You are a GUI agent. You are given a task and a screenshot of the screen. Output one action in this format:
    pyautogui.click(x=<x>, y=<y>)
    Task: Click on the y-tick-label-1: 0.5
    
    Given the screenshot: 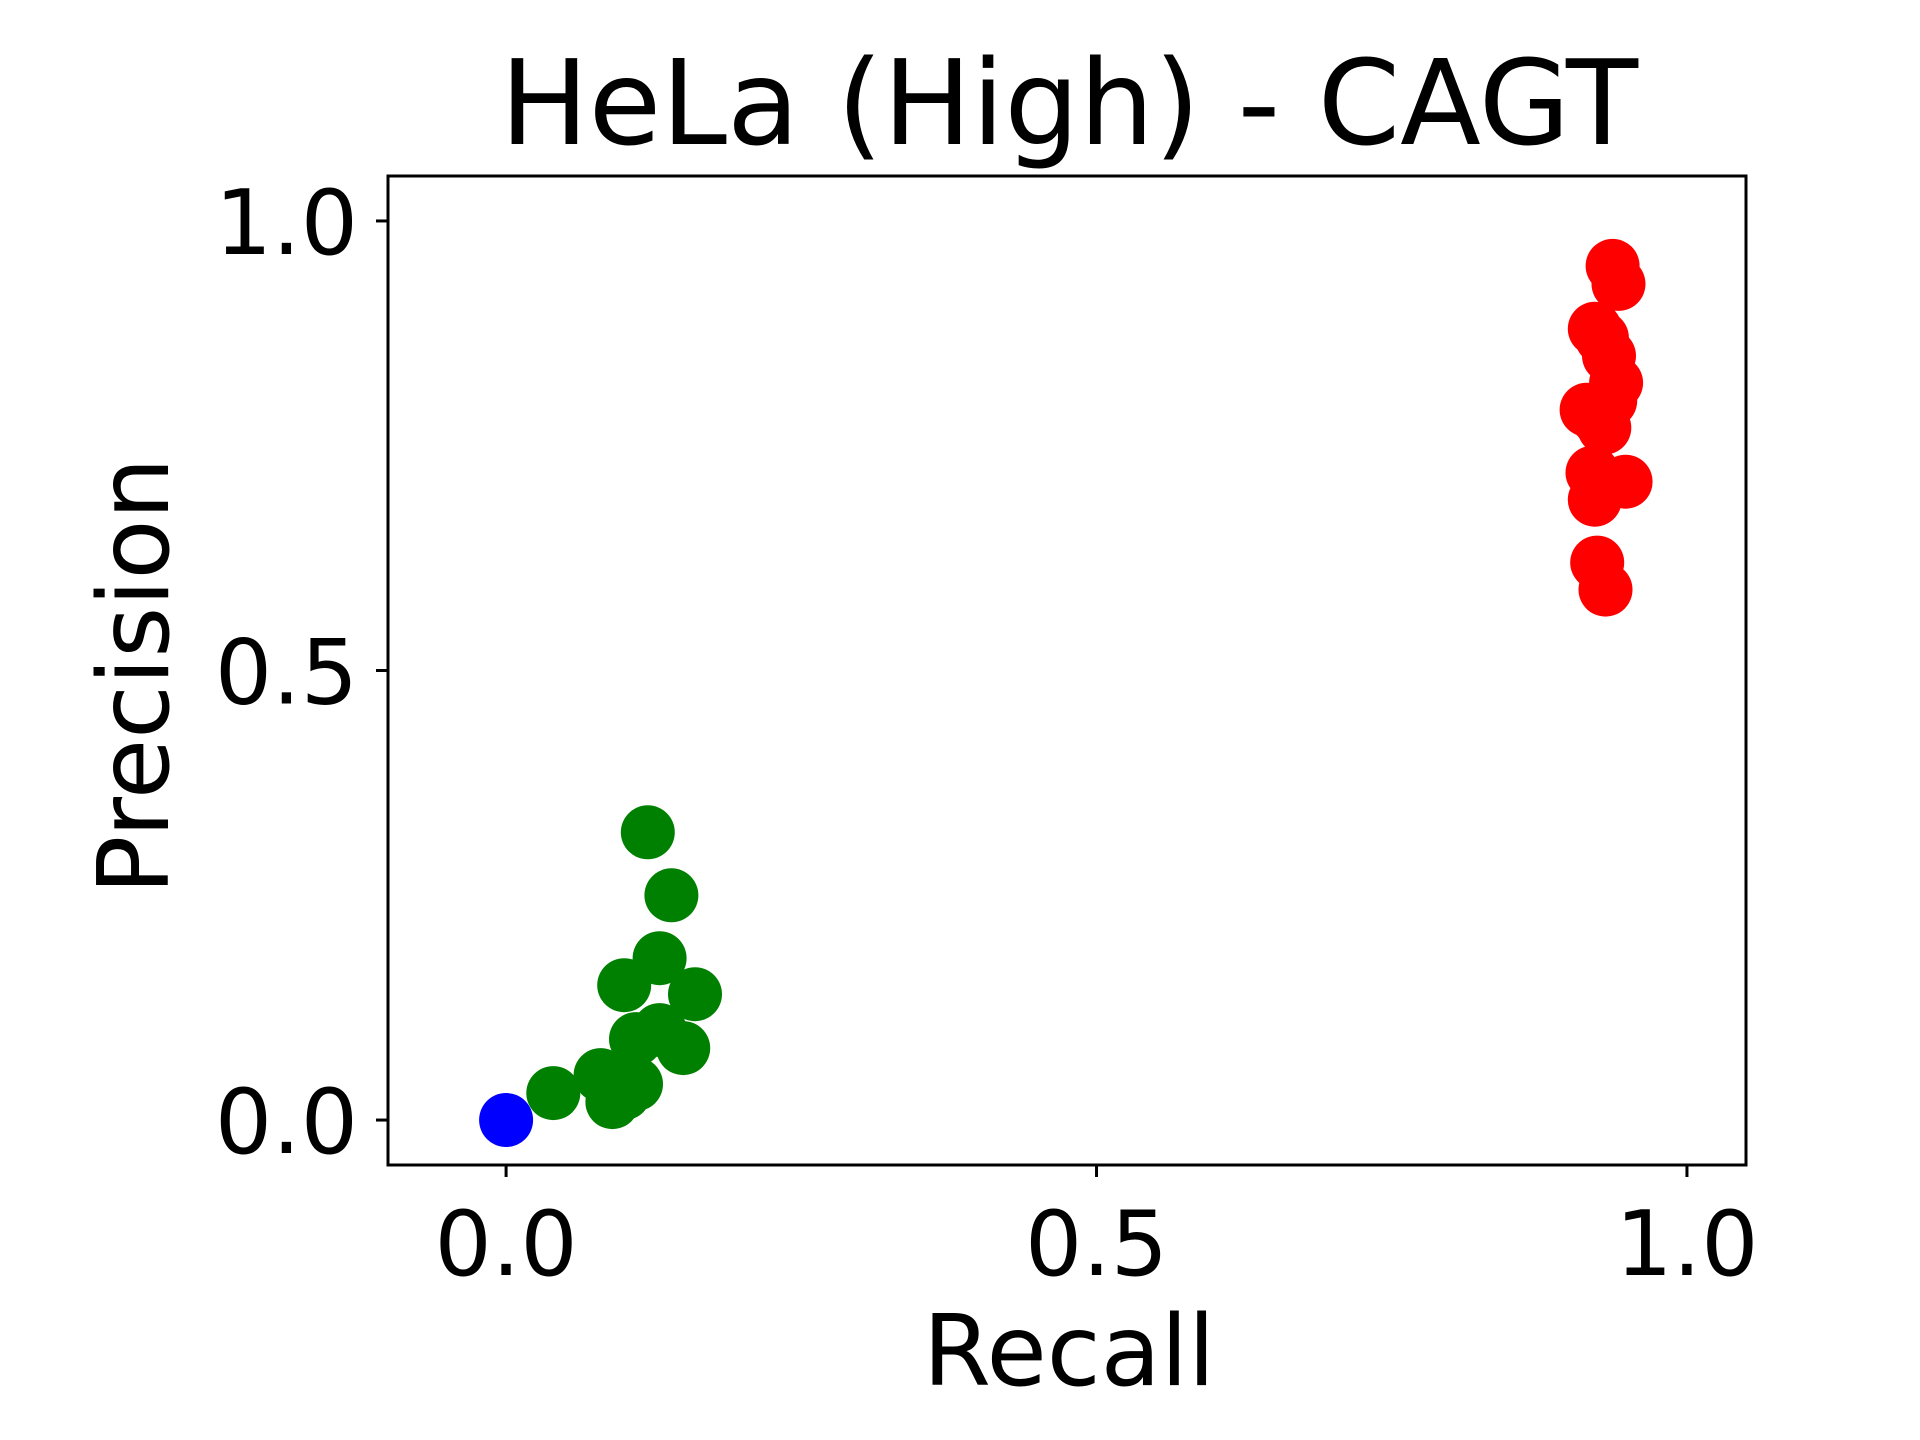 What is the action you would take?
    pyautogui.click(x=286, y=673)
    